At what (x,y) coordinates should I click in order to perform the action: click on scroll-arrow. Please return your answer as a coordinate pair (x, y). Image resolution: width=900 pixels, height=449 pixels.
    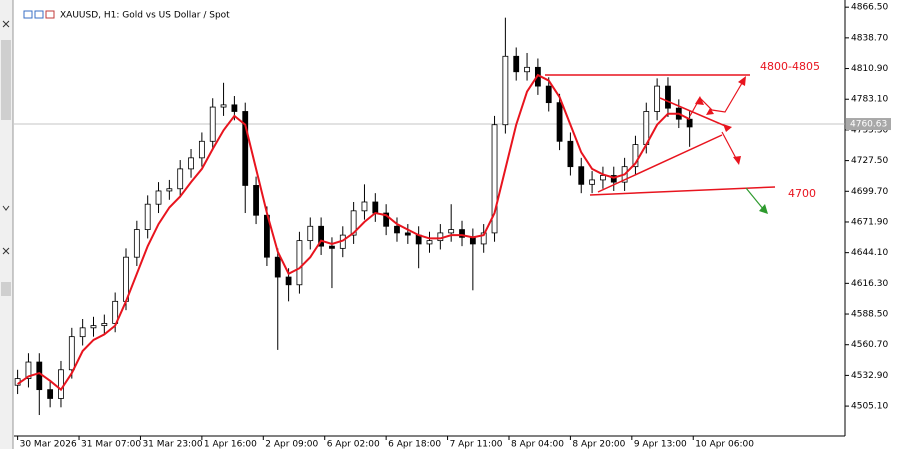
    Looking at the image, I should click on (6, 208).